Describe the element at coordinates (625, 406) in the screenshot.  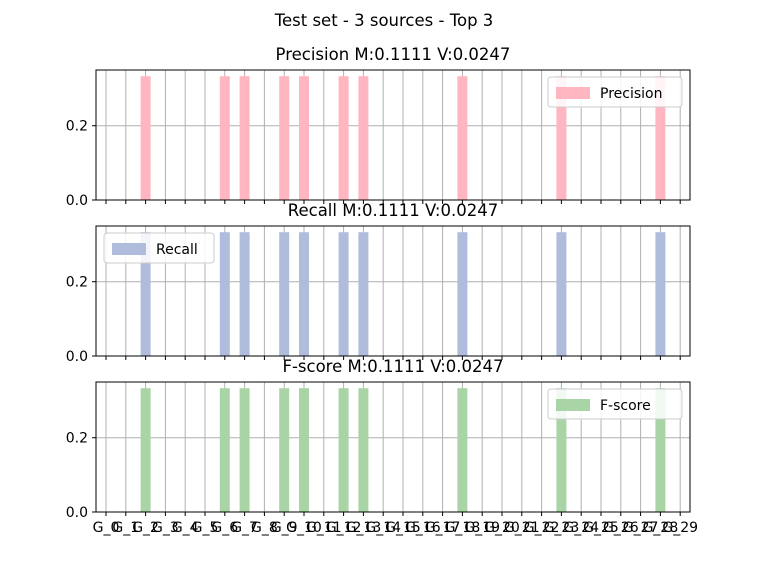
I see `legend-label: F-score` at that location.